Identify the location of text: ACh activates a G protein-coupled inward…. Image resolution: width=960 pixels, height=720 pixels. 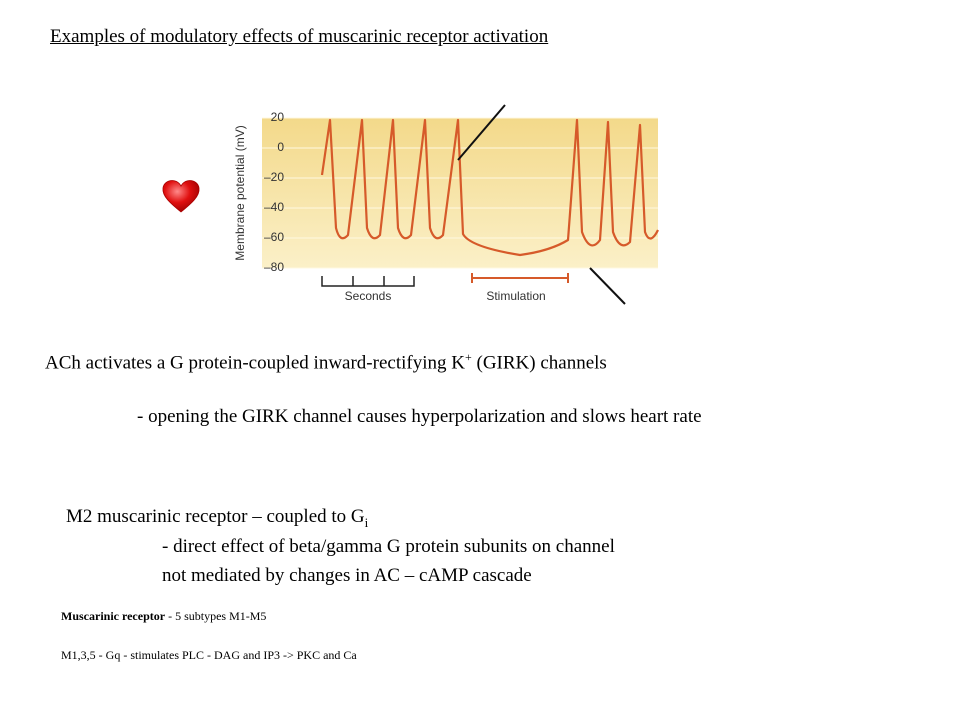
(255, 363).